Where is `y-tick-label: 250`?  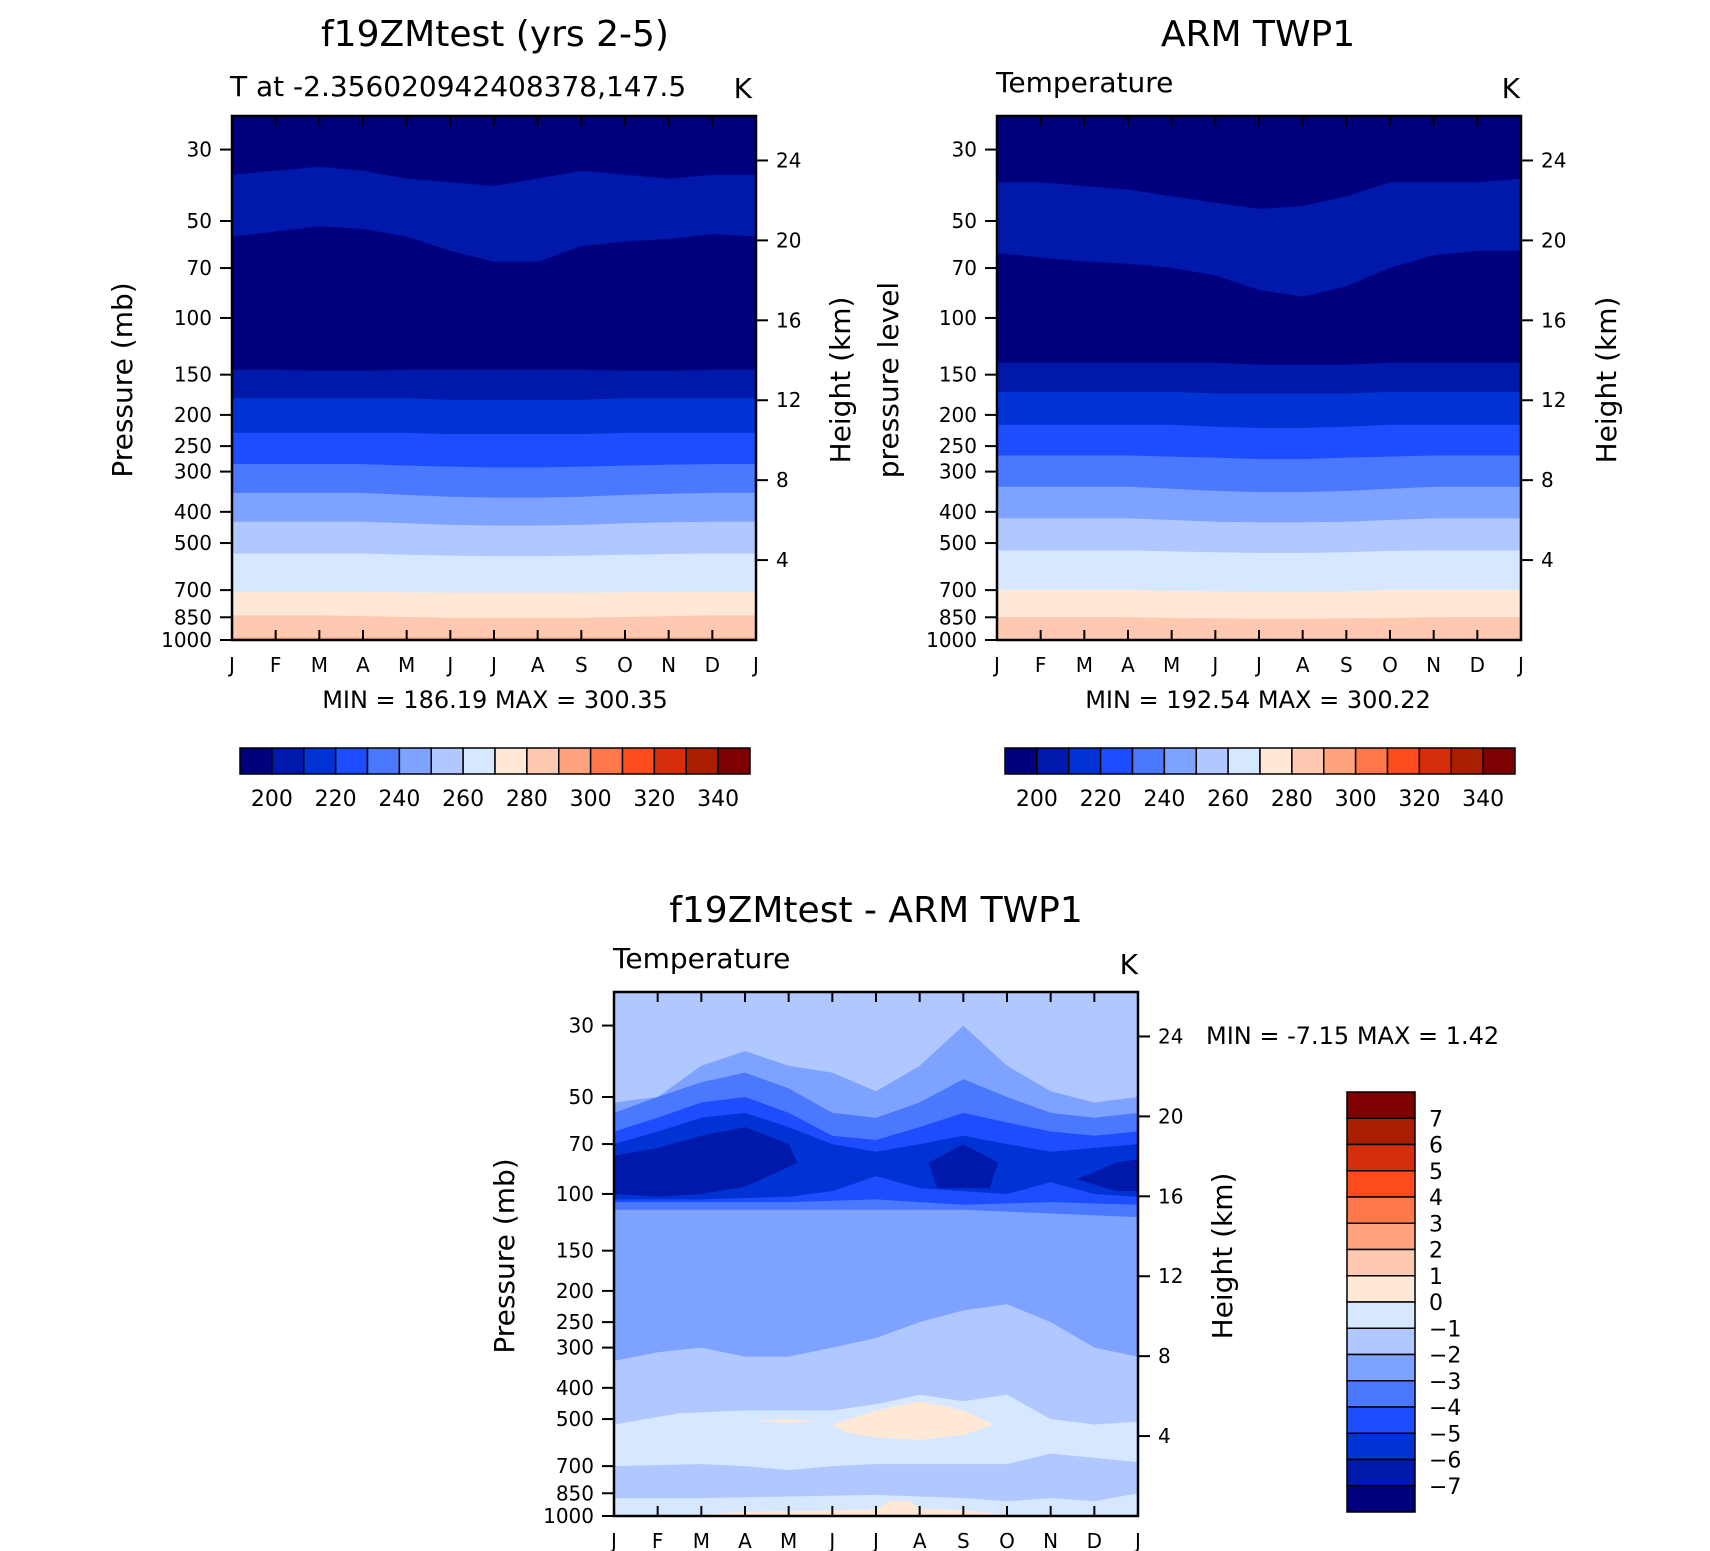 y-tick-label: 250 is located at coordinates (958, 446).